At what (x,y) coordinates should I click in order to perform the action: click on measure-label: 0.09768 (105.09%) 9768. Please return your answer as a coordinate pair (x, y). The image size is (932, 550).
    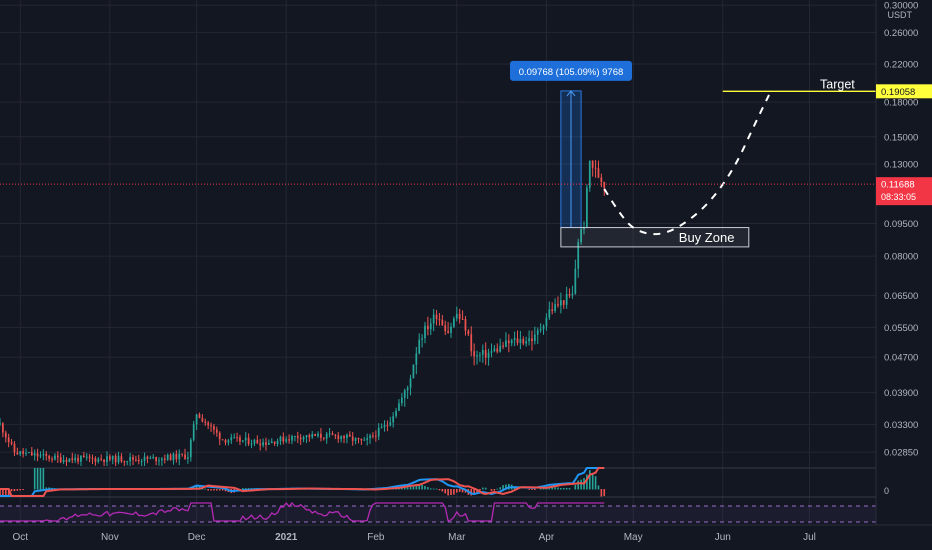
    Looking at the image, I should click on (571, 72).